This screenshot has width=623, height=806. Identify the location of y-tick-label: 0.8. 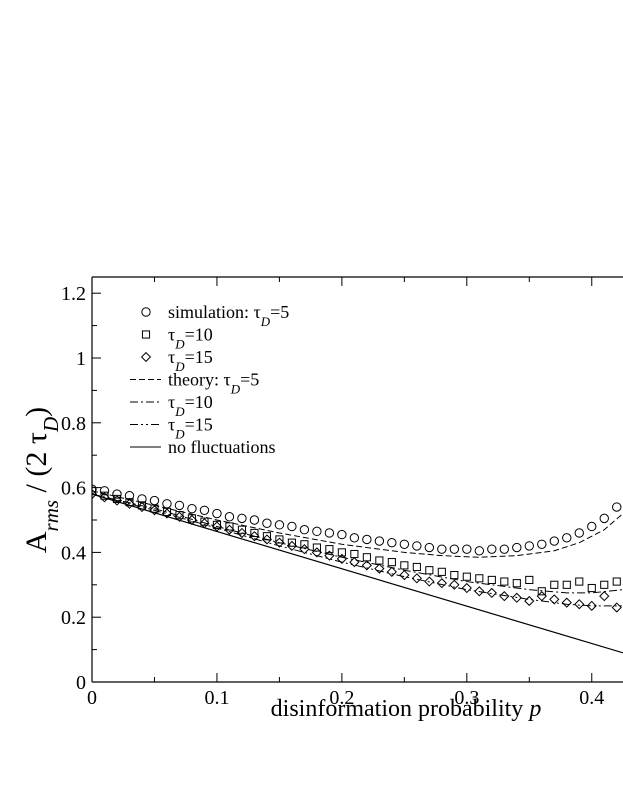
(73, 424).